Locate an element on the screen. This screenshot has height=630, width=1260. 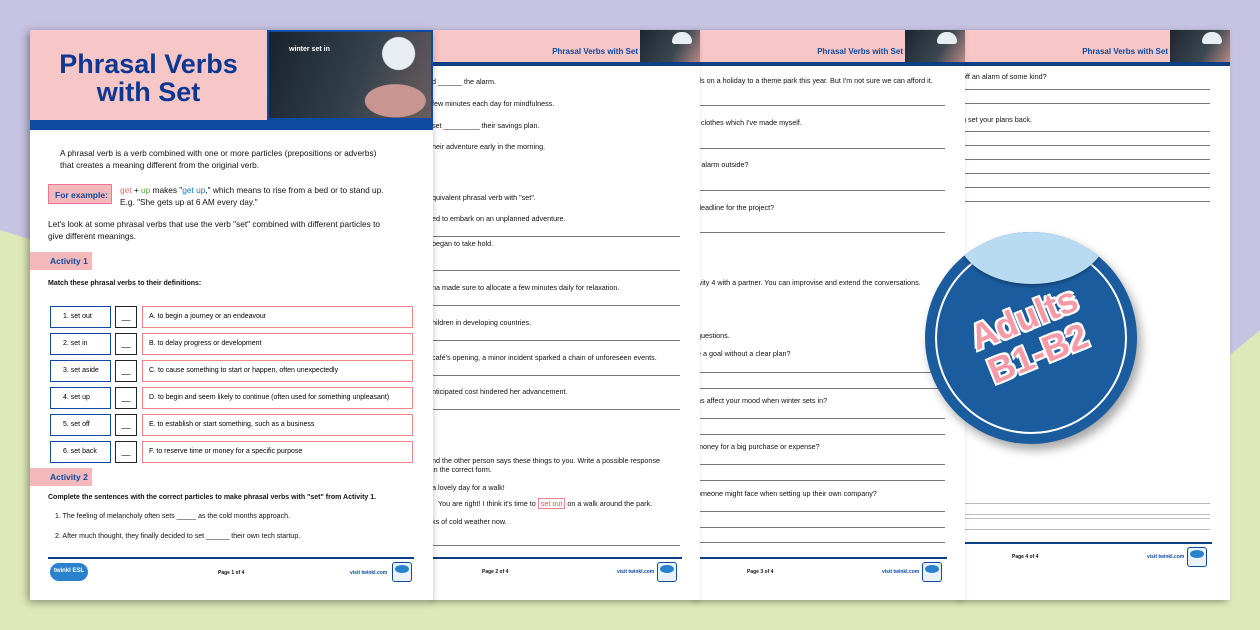
text-line: hildren in developing countries. is located at coordinates (482, 322).